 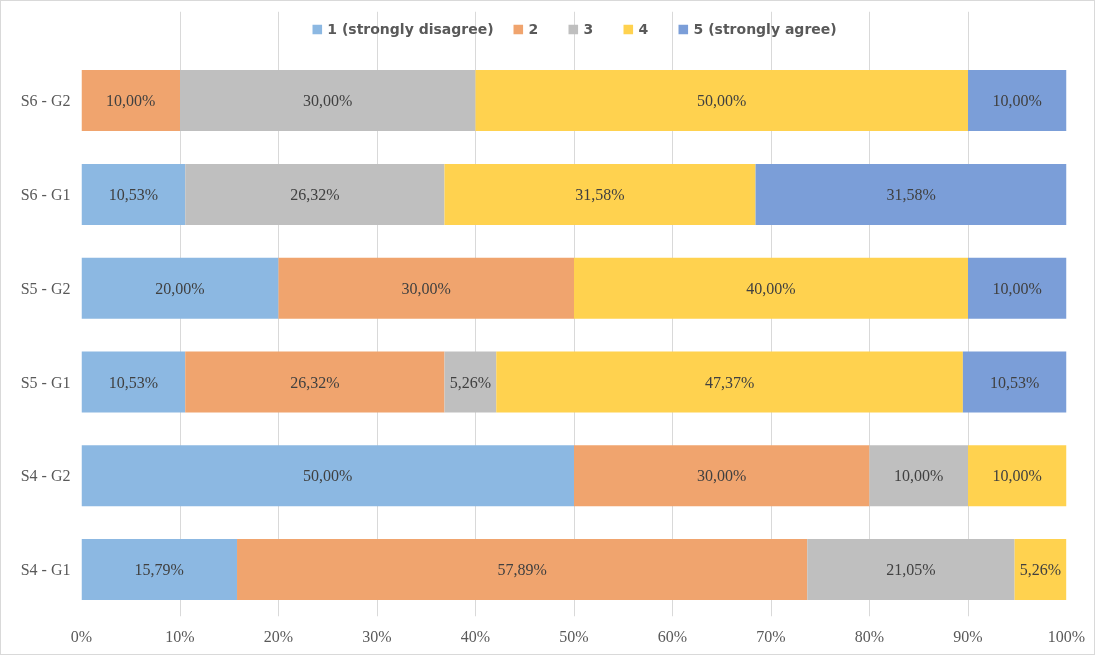 What do you see at coordinates (410, 29) in the screenshot?
I see `legend-label: 1 (strongly disagree)` at bounding box center [410, 29].